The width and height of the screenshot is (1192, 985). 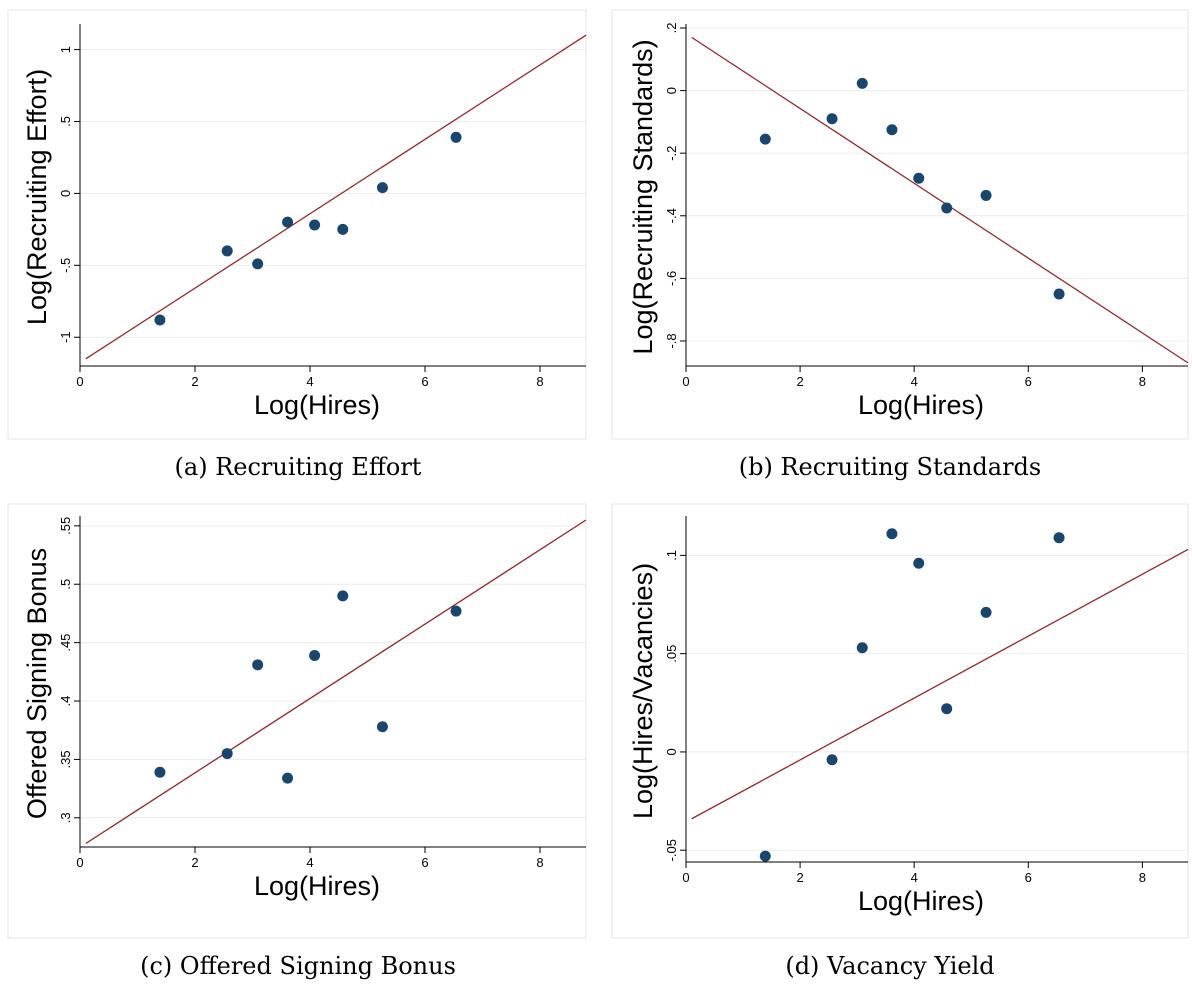 What do you see at coordinates (671, 28) in the screenshot?
I see `y-tick-label: .2` at bounding box center [671, 28].